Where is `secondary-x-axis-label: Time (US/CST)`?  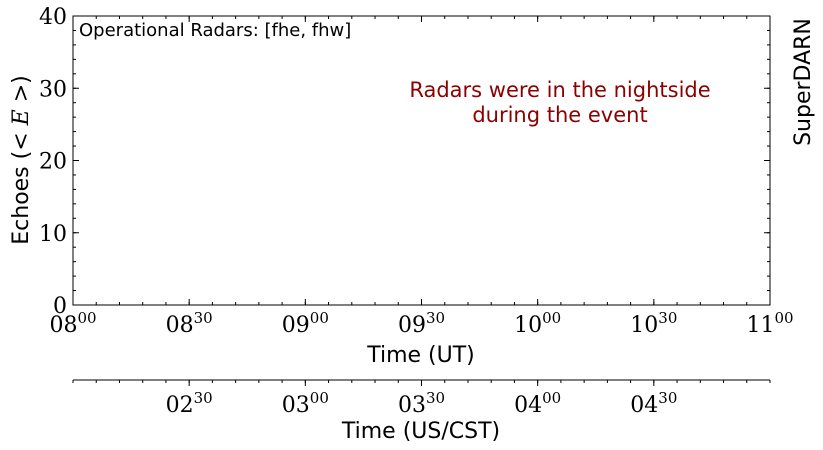
secondary-x-axis-label: Time (US/CST) is located at coordinates (420, 431).